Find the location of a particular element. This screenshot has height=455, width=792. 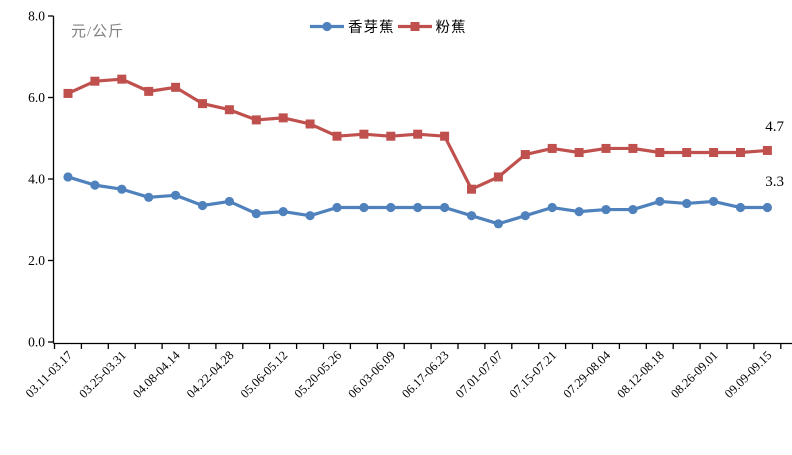

legend: 香芽蕉 粉蕉 is located at coordinates (388, 26).